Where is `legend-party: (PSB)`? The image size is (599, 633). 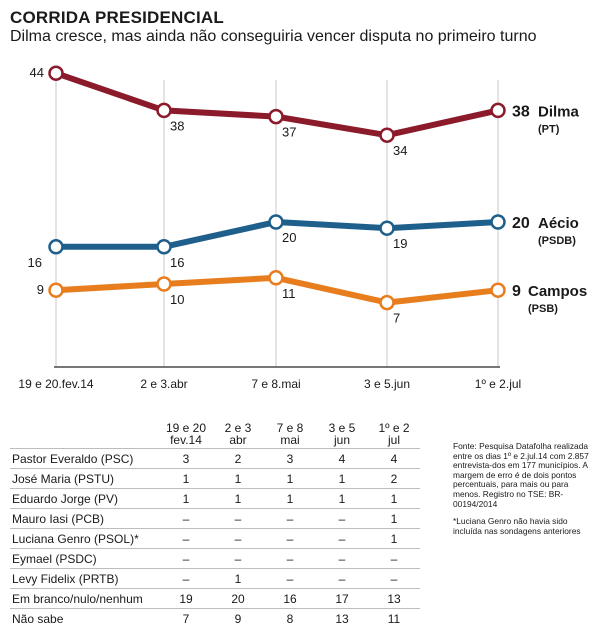
legend-party: (PSB) is located at coordinates (543, 309).